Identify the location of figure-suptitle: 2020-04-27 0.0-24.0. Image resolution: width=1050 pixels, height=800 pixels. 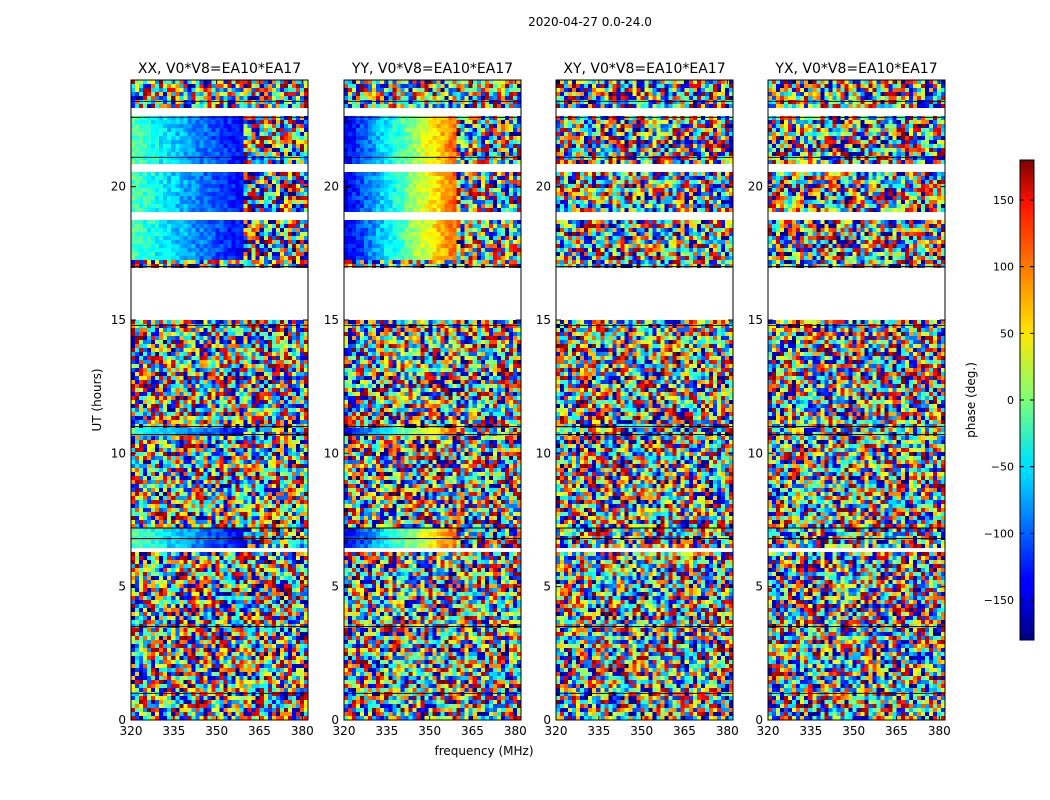
(590, 22).